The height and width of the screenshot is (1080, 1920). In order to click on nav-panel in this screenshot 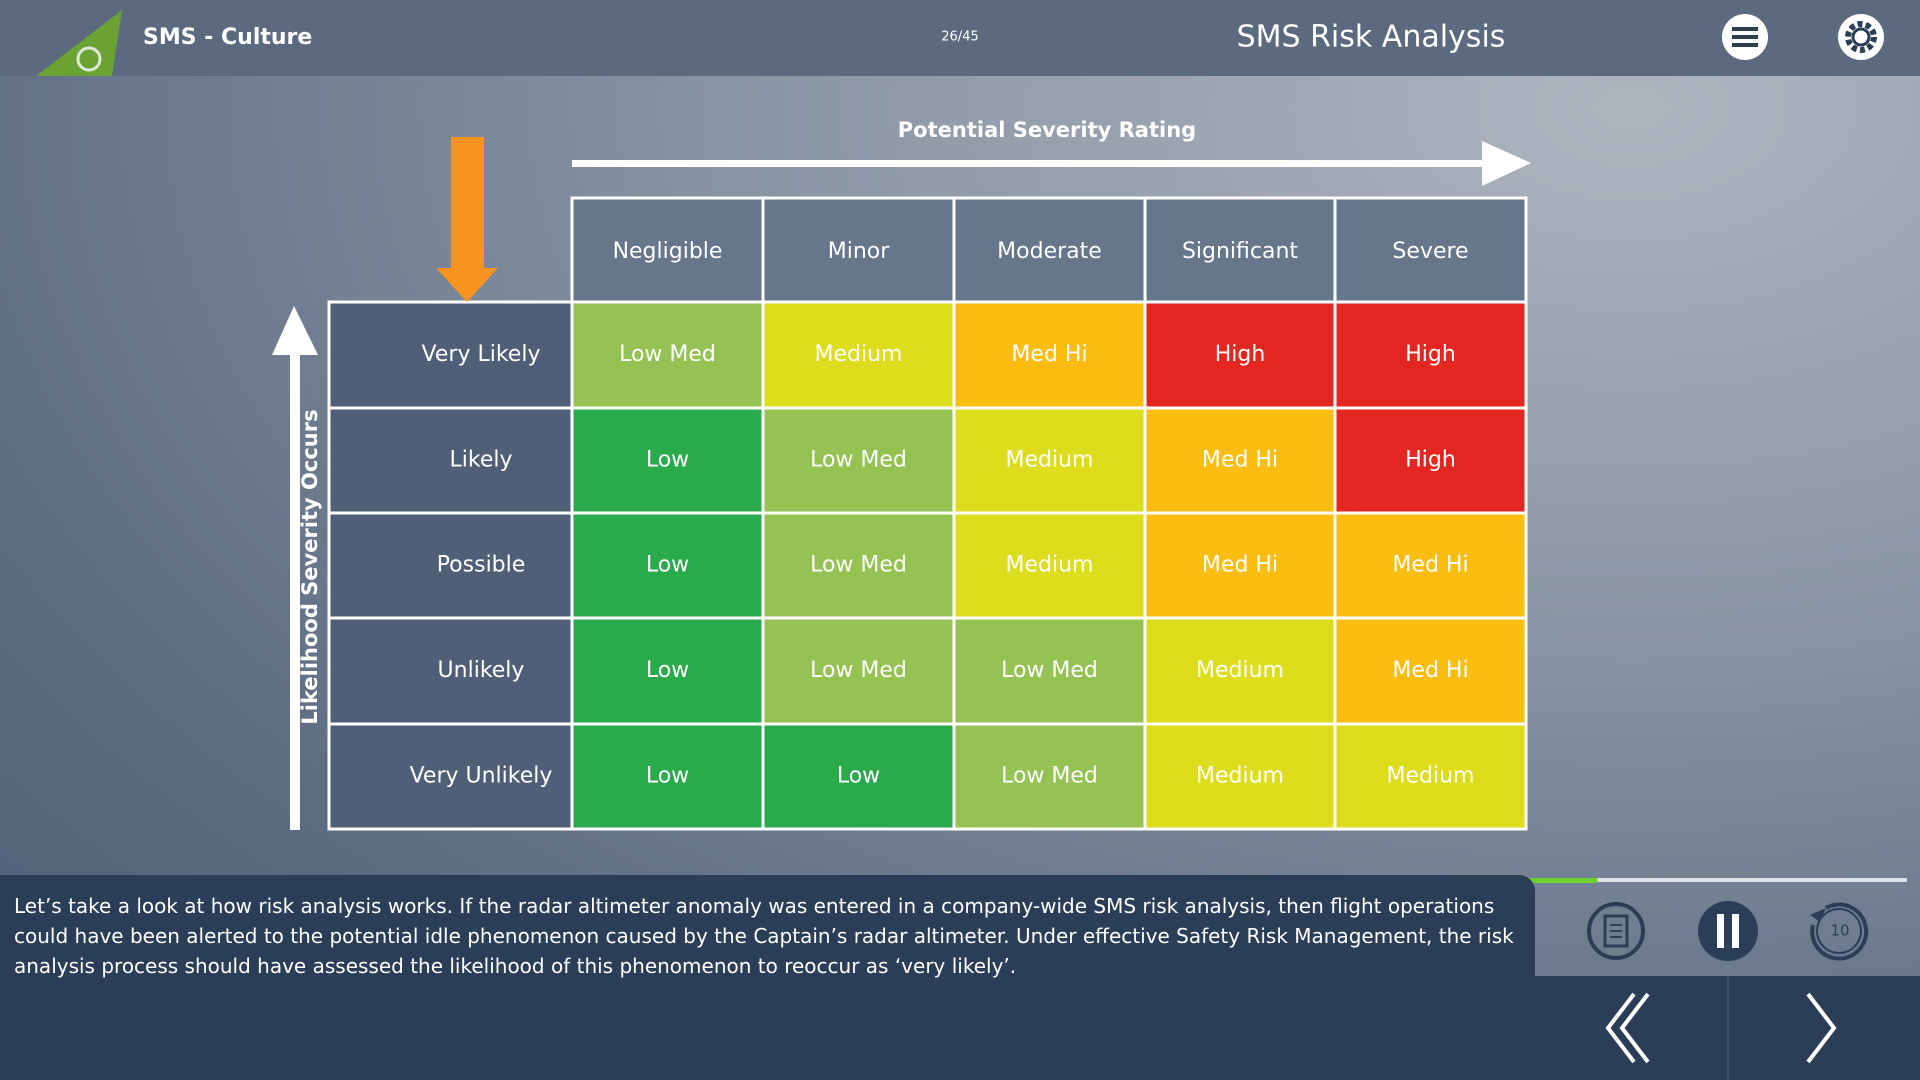, I will do `click(1722, 1028)`.